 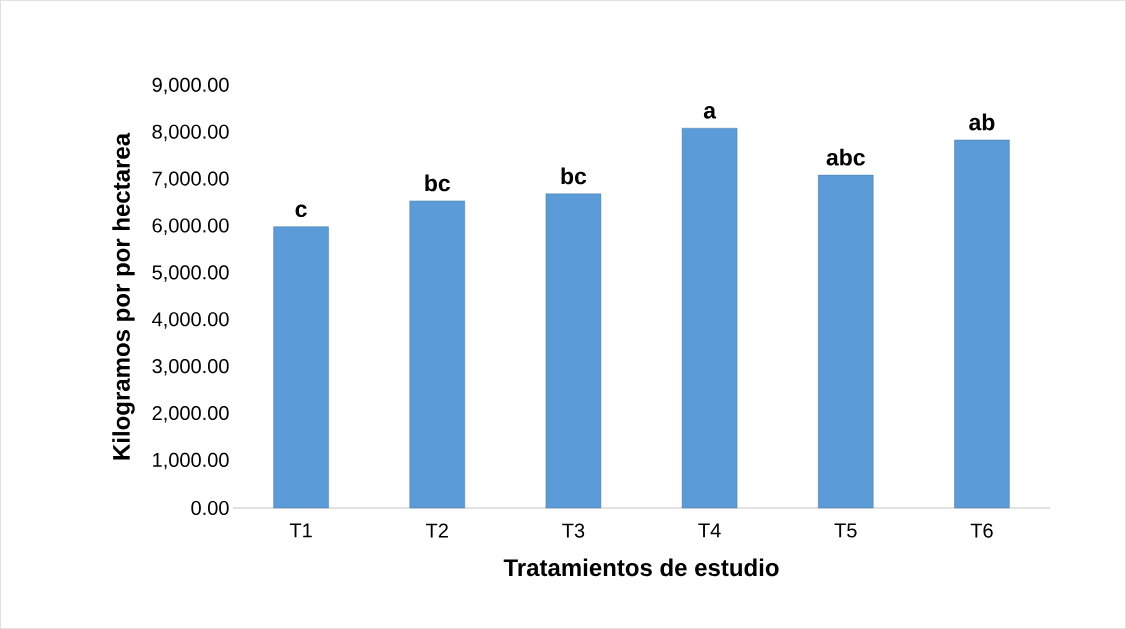 What do you see at coordinates (190, 180) in the screenshot?
I see `y-tick-label: 7,000.00` at bounding box center [190, 180].